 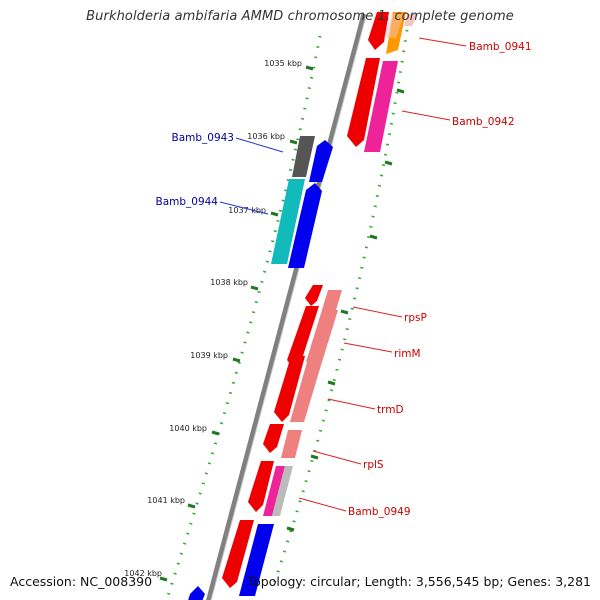 What do you see at coordinates (381, 106) in the screenshot?
I see `gene-box-bamb_0942-magenta` at bounding box center [381, 106].